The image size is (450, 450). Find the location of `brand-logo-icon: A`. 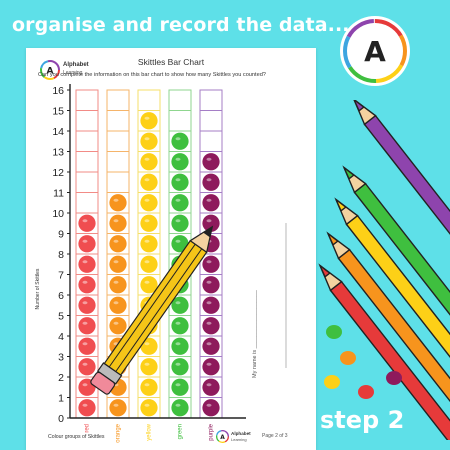

brand-logo-icon: A is located at coordinates (50, 70).